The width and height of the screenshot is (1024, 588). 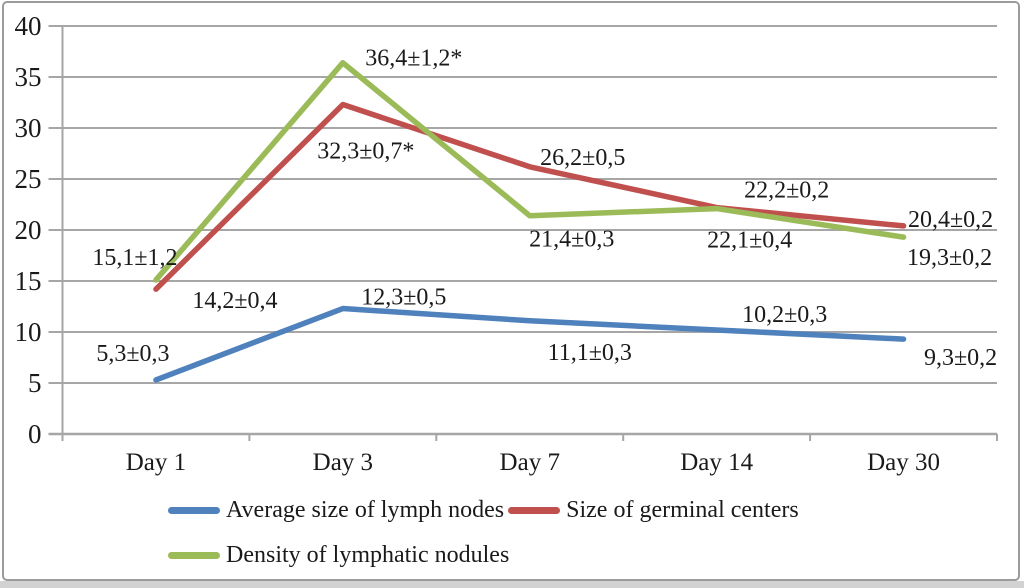 What do you see at coordinates (134, 258) in the screenshot?
I see `data-label: 15,1±1,2` at bounding box center [134, 258].